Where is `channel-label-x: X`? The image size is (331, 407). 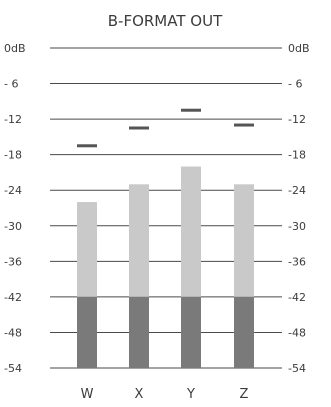 channel-label-x: X is located at coordinates (139, 394).